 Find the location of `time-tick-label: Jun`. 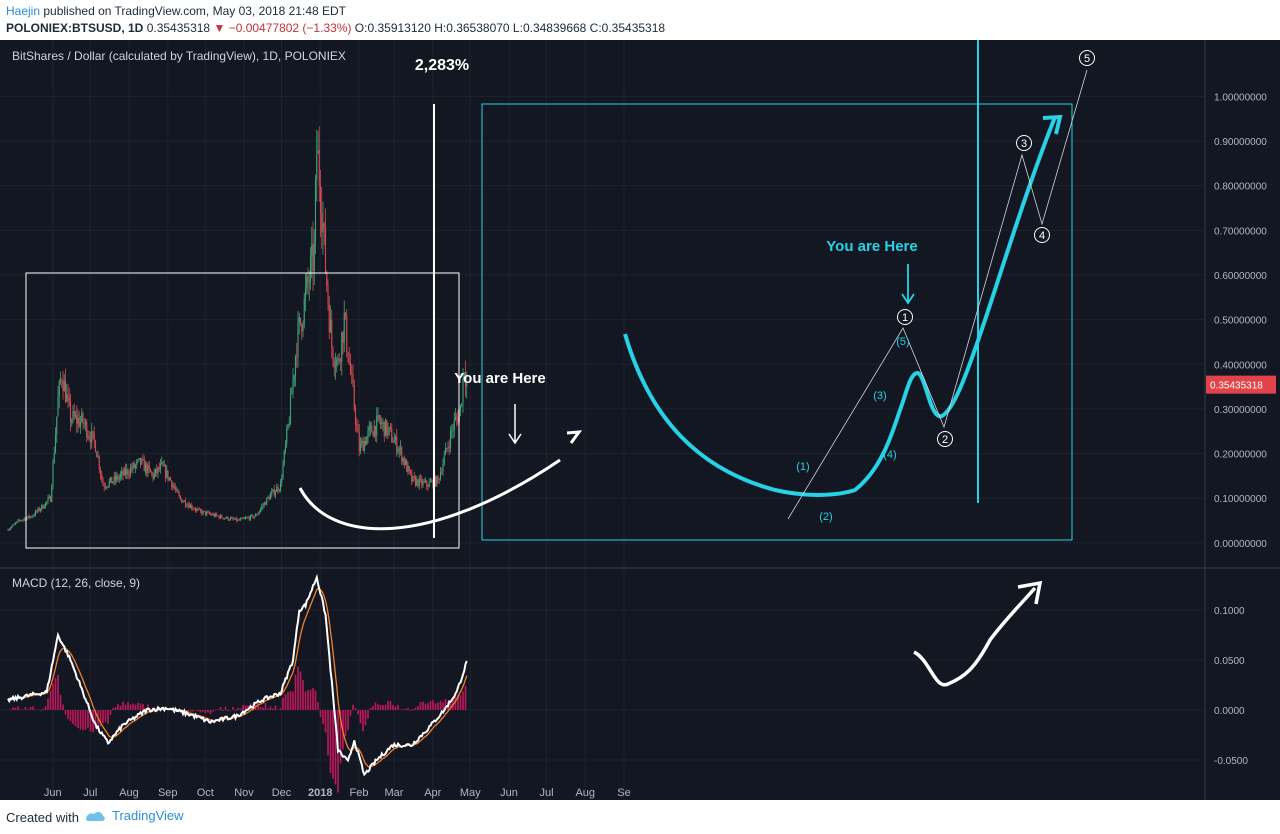

time-tick-label: Jun is located at coordinates (53, 793).